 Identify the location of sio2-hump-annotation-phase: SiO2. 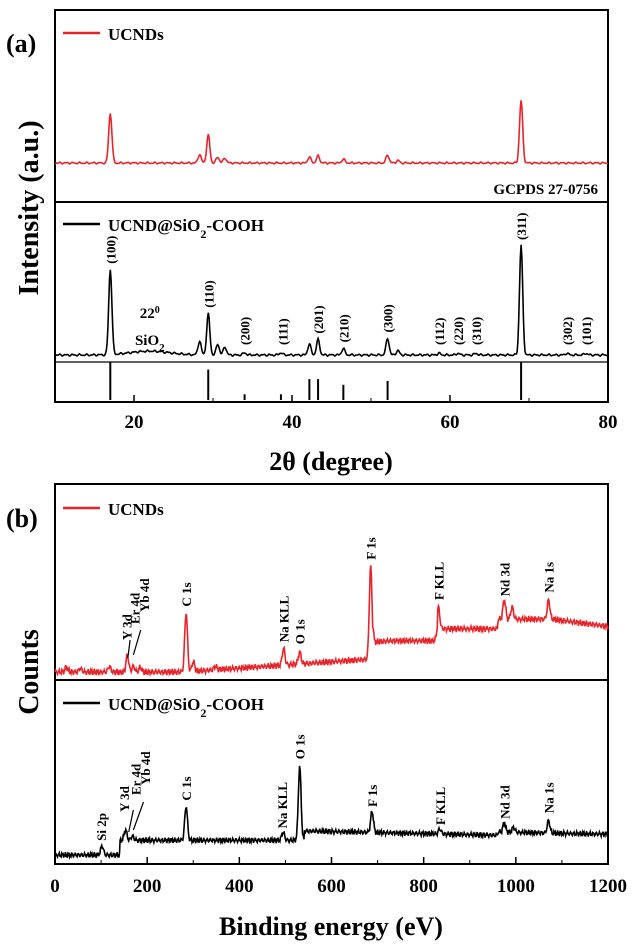
(150, 343).